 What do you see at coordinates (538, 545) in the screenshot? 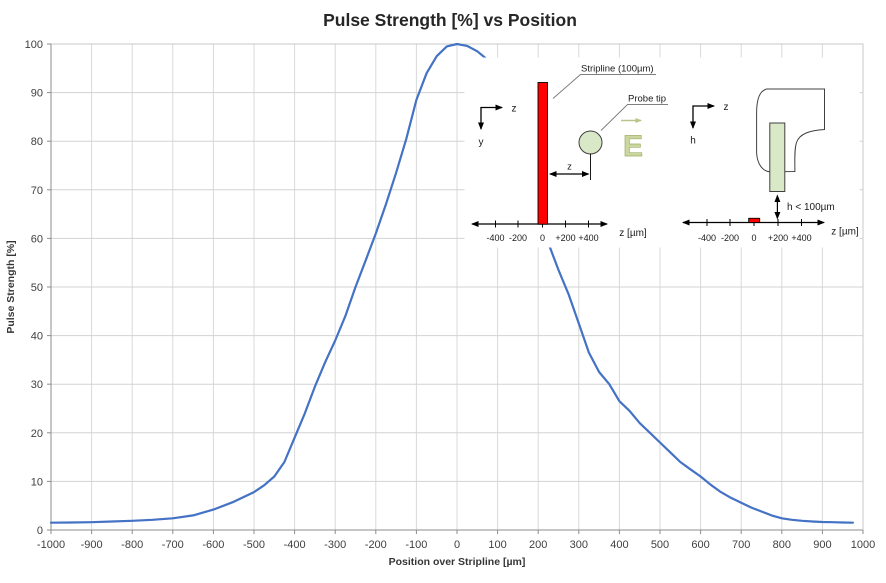
I see `x-tick-label: 200` at bounding box center [538, 545].